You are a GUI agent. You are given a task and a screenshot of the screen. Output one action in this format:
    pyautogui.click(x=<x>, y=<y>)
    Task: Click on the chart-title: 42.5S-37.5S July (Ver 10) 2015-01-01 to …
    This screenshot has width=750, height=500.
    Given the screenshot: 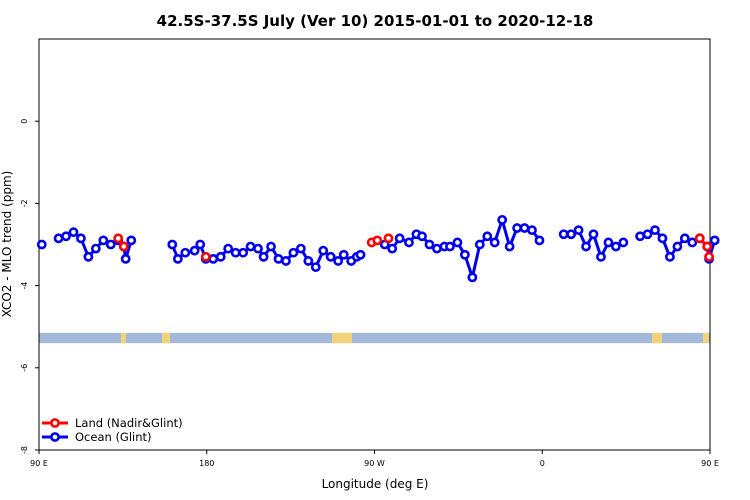 What is the action you would take?
    pyautogui.click(x=375, y=21)
    